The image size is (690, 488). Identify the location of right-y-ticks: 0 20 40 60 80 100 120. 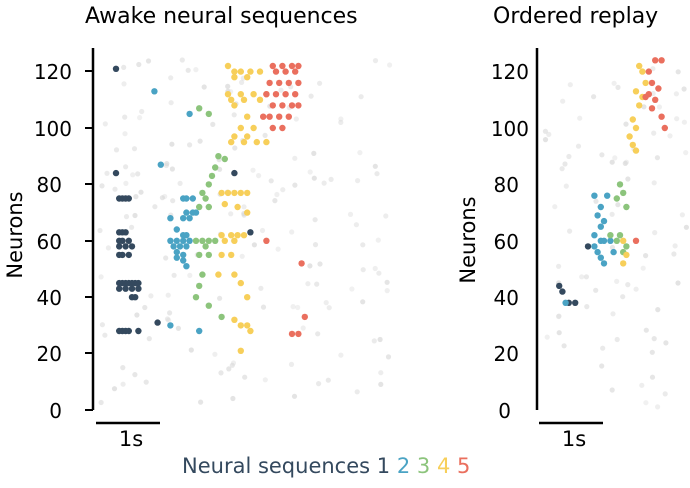
(510, 241).